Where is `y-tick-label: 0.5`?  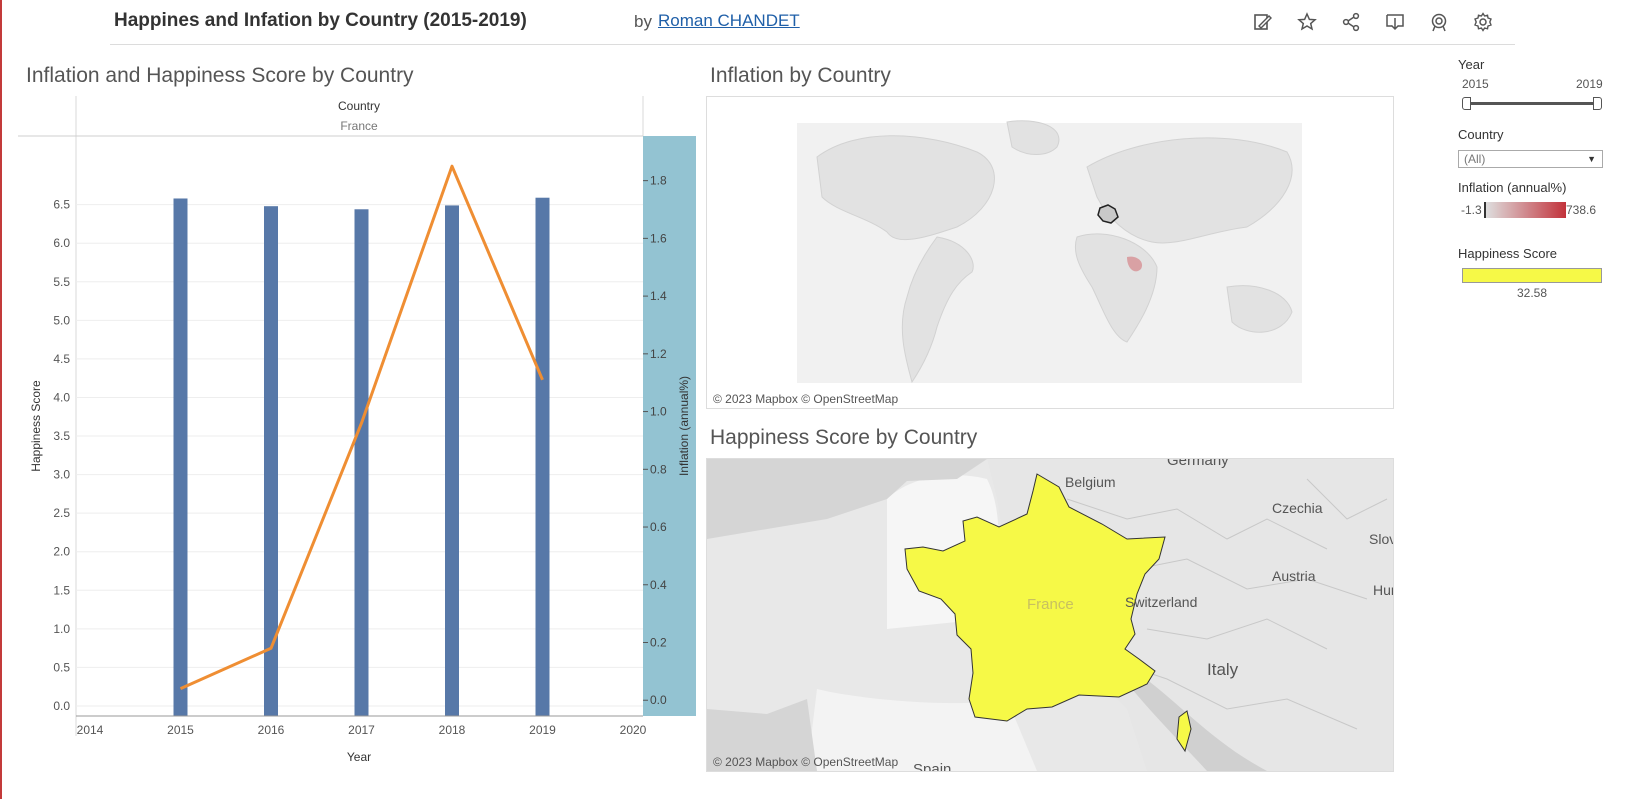
y-tick-label: 0.5 is located at coordinates (61, 667).